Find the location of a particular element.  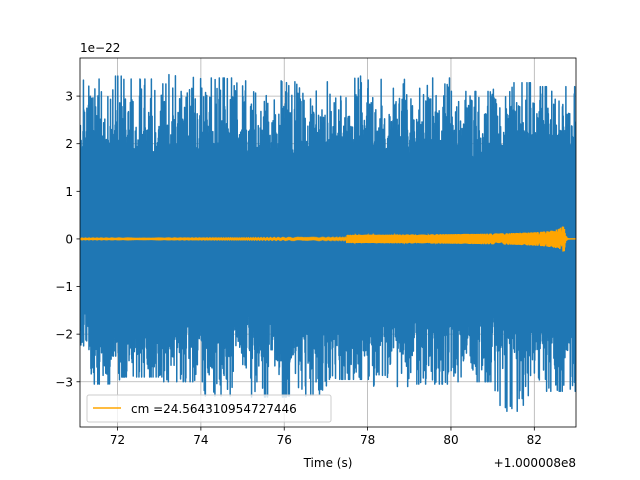

x-tick-label: 82 is located at coordinates (534, 440).